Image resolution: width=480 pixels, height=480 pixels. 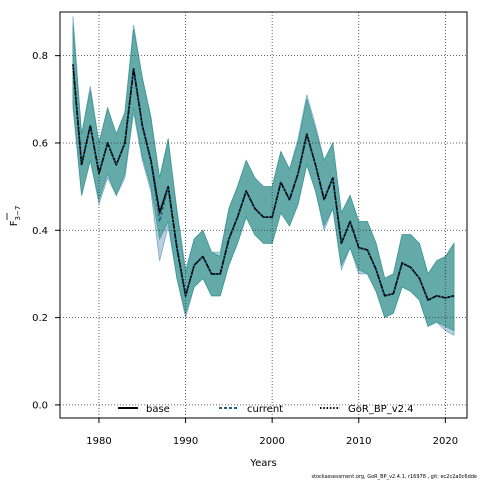 I want to click on legend-label: GoR_BP_v2.4, so click(x=381, y=409).